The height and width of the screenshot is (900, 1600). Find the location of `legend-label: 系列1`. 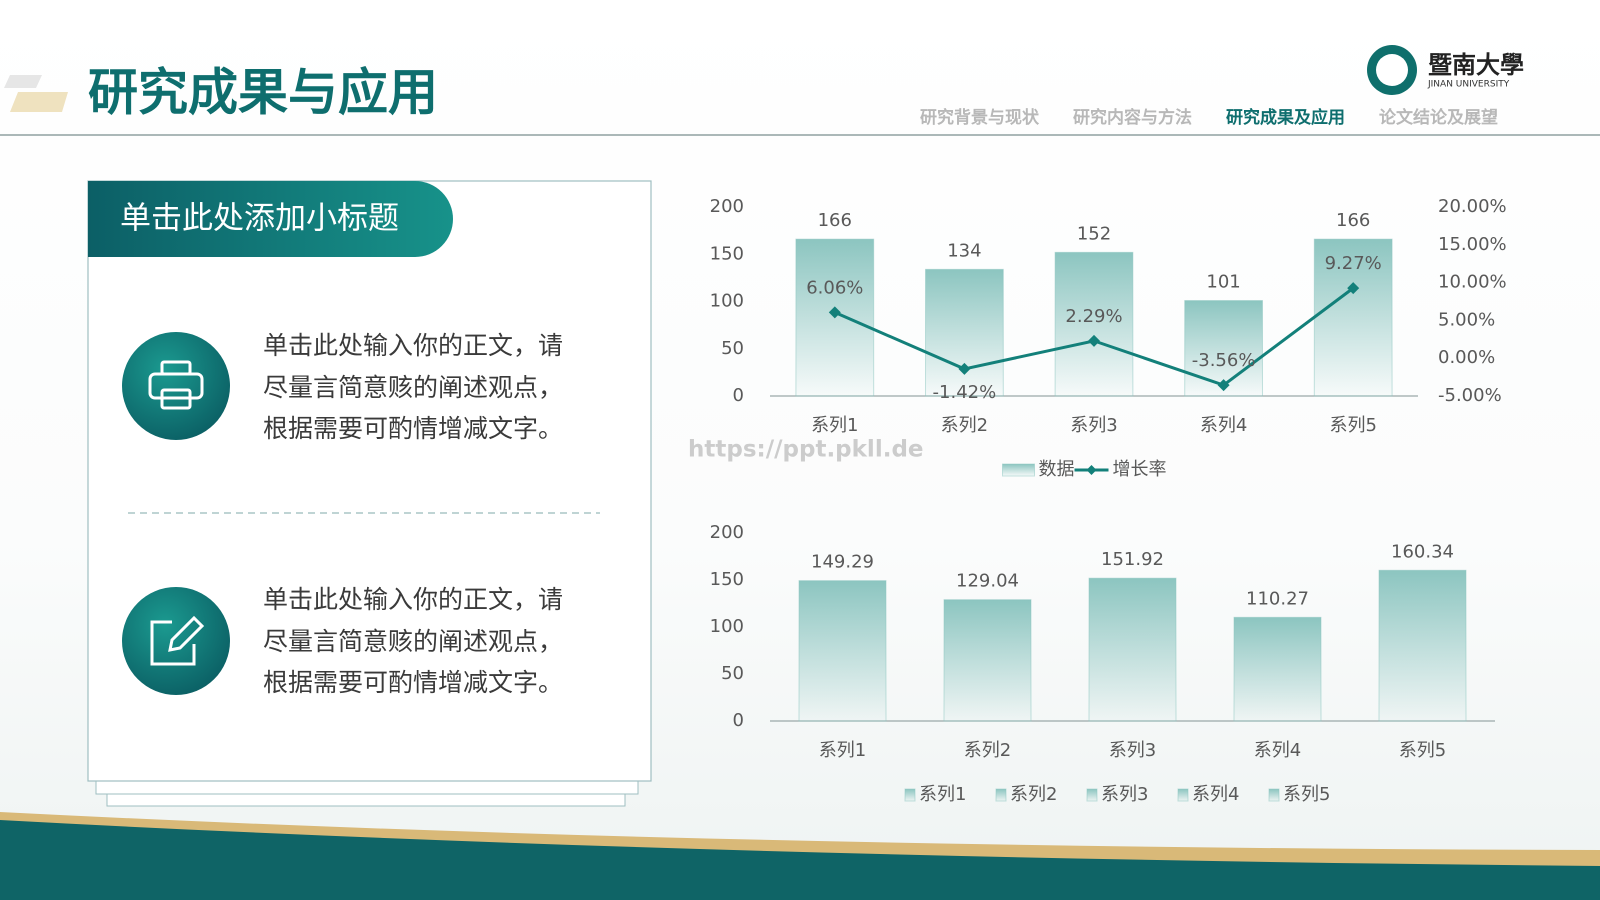

legend-label: 系列1 is located at coordinates (942, 794).